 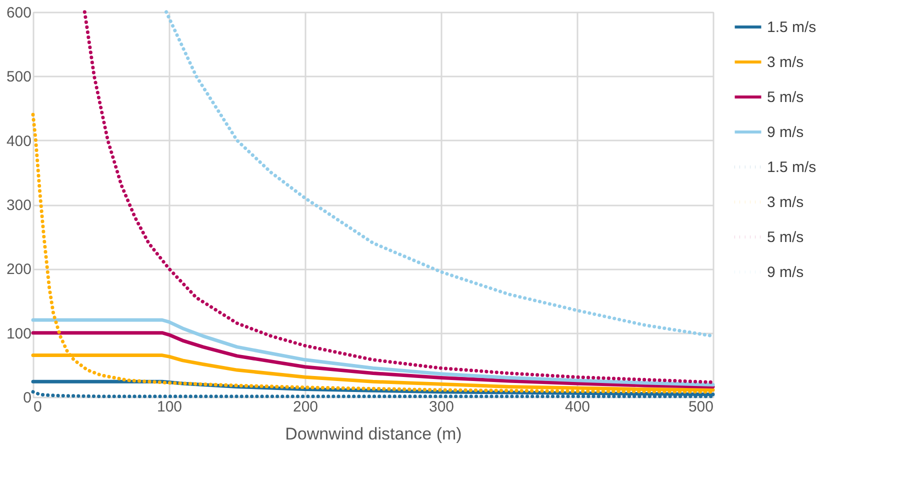 I want to click on y-tick-label: 500, so click(x=19, y=77).